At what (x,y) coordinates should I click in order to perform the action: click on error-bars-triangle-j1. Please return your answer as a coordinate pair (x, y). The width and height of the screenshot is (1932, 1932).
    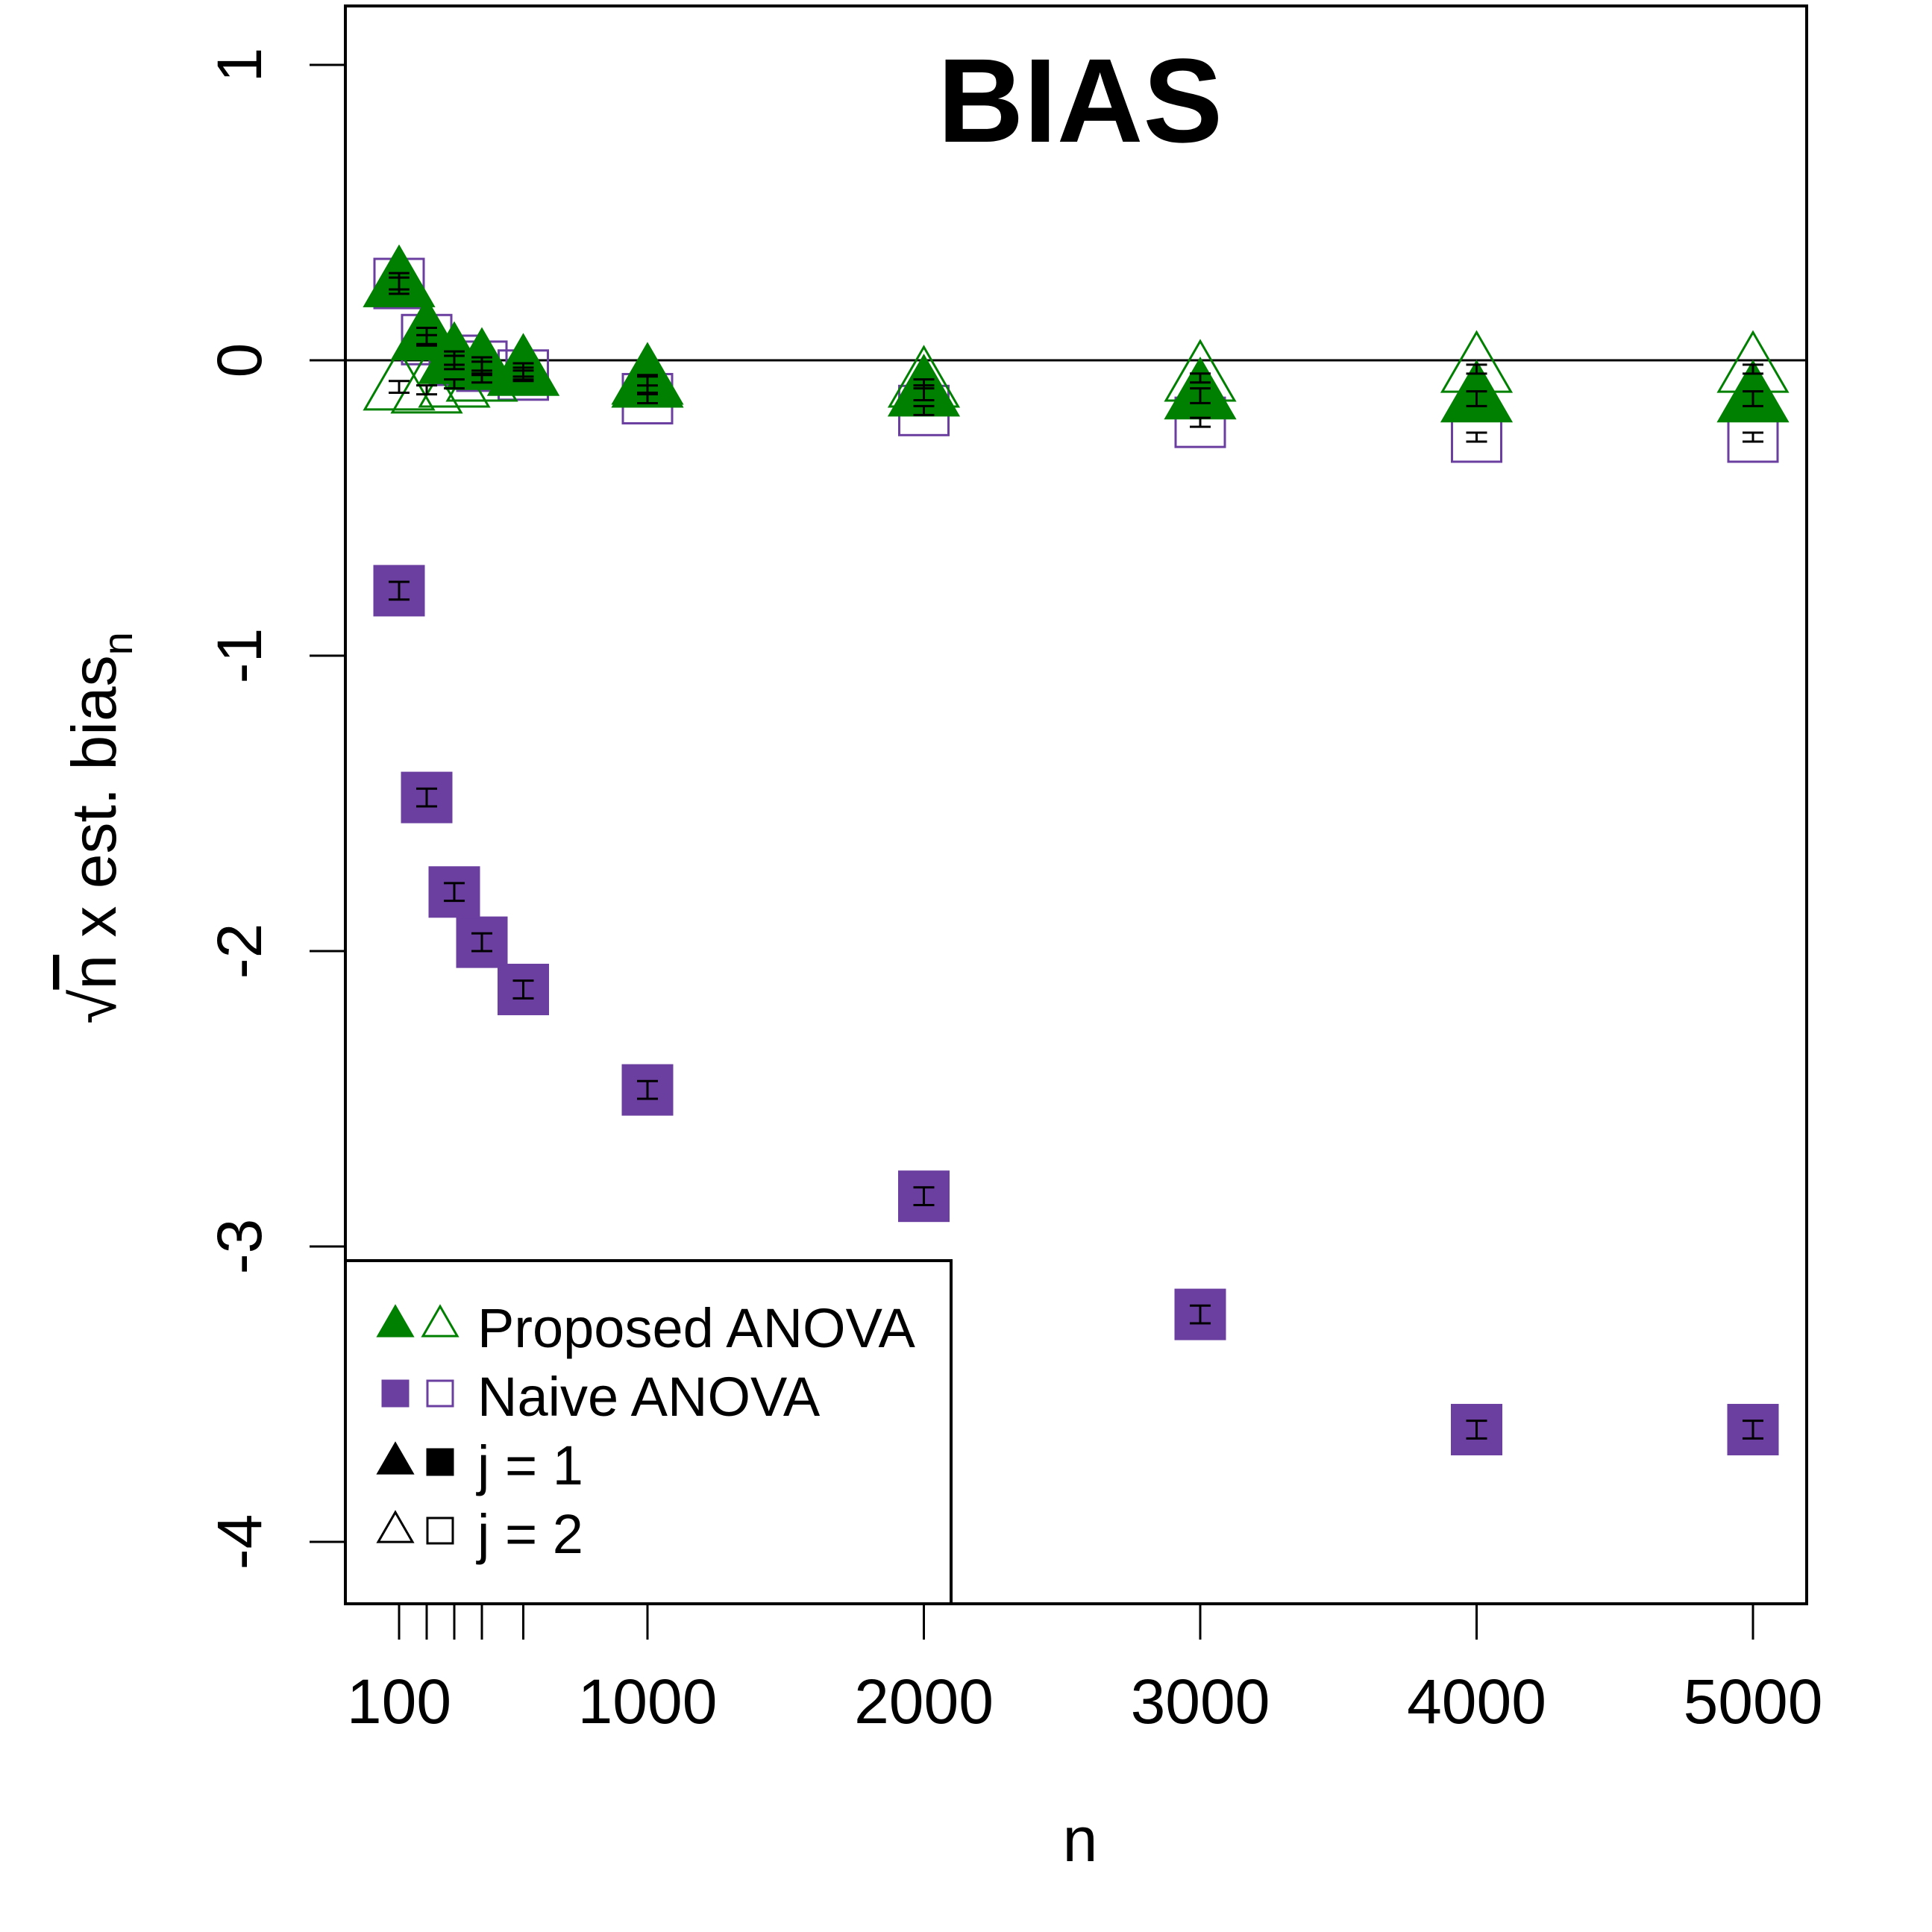
    Looking at the image, I should click on (1076, 339).